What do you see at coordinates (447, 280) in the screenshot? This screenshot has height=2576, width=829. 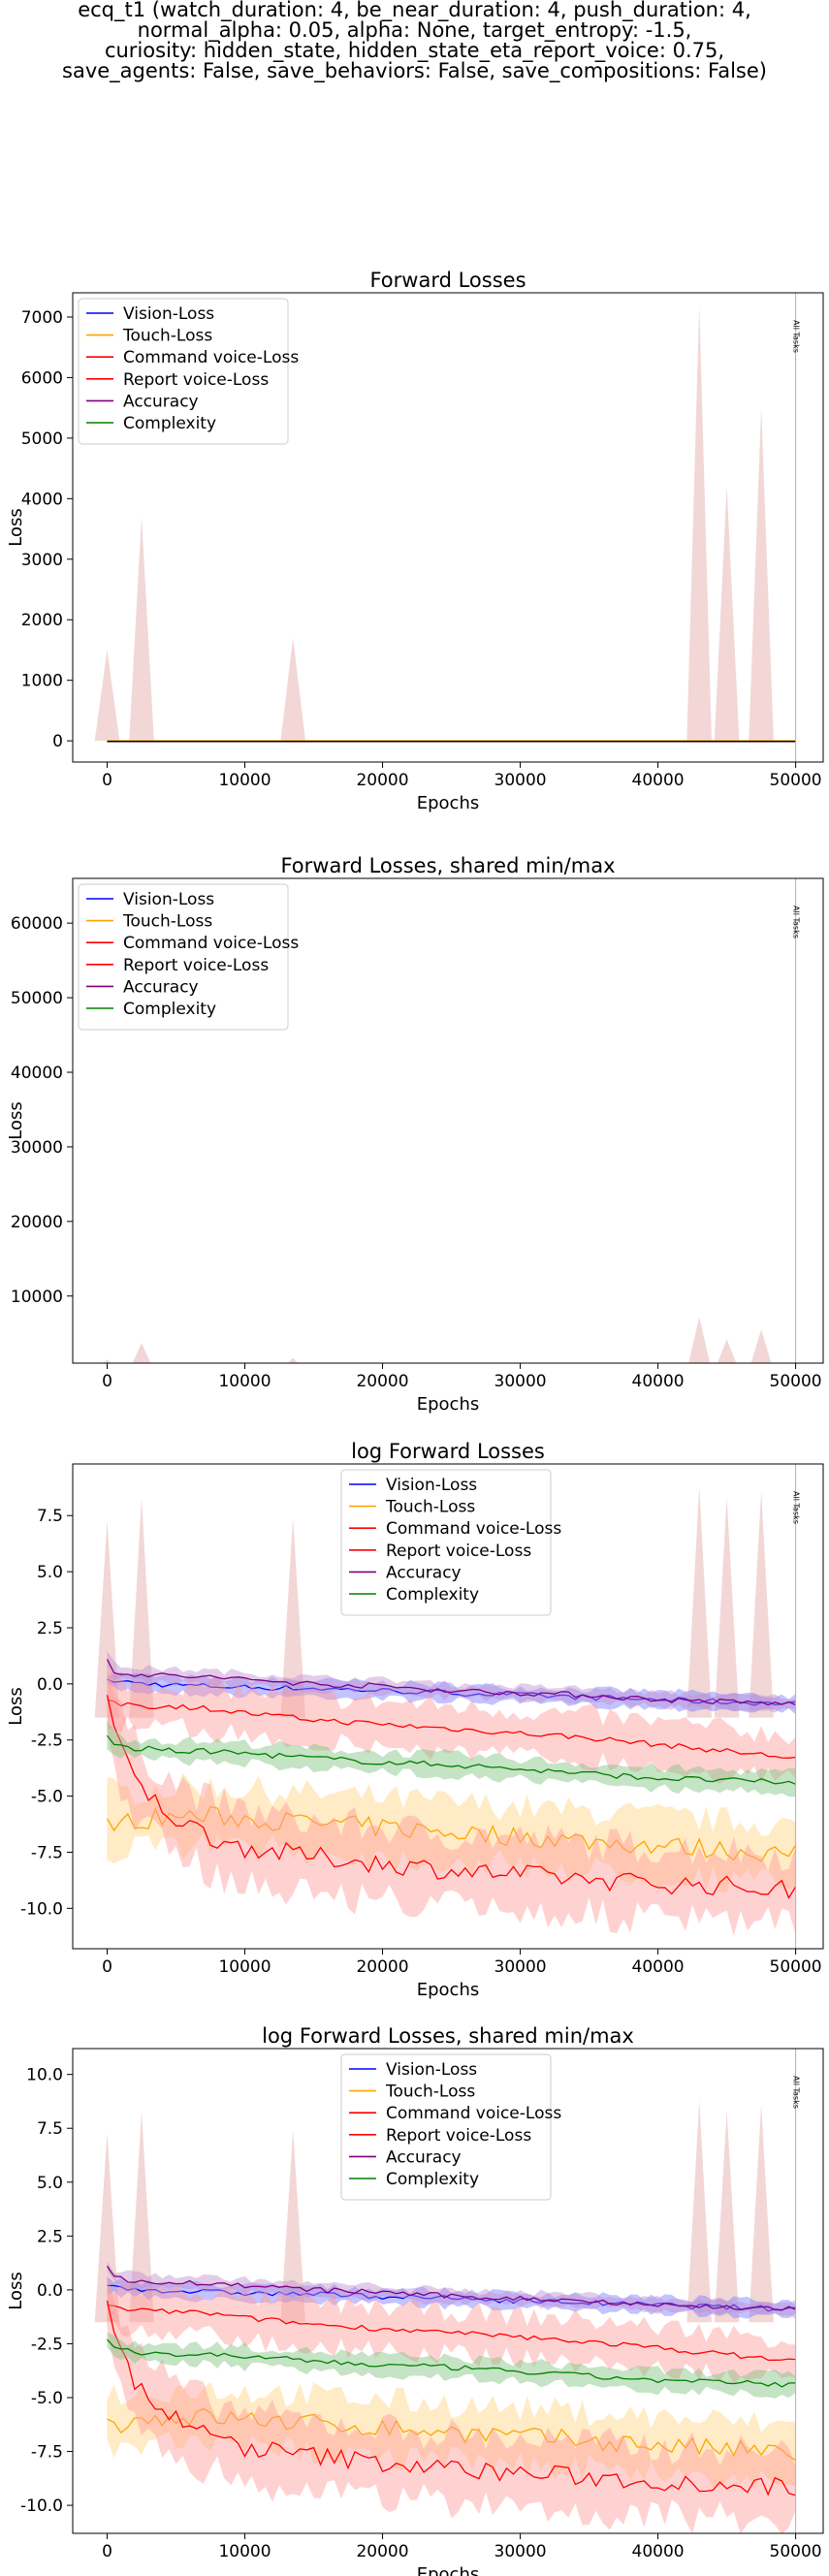 I see `chart-title: Forward Losses` at bounding box center [447, 280].